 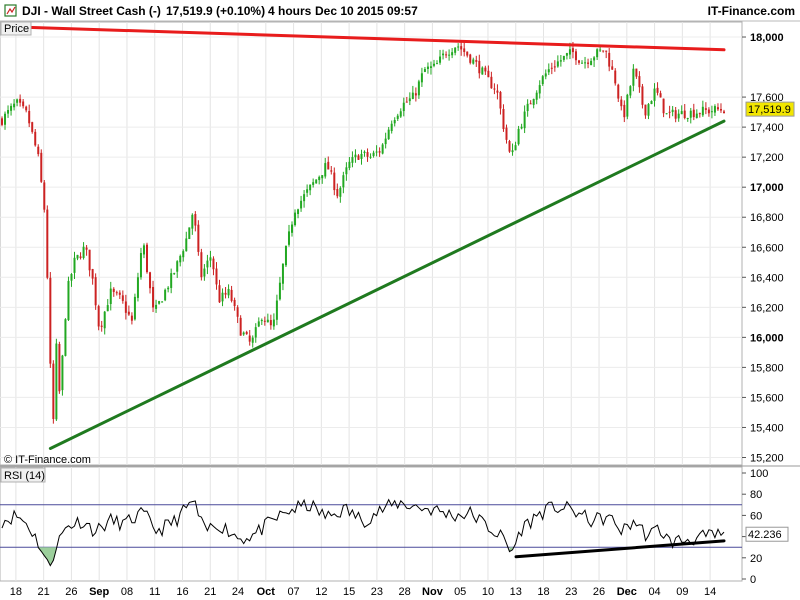 What do you see at coordinates (767, 398) in the screenshot?
I see `y-tick-label: 15,600` at bounding box center [767, 398].